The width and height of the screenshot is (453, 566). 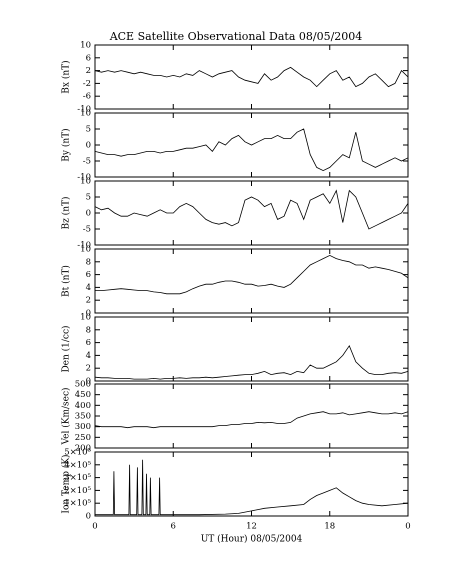 I want to click on y-tick-label: 250, so click(x=83, y=438).